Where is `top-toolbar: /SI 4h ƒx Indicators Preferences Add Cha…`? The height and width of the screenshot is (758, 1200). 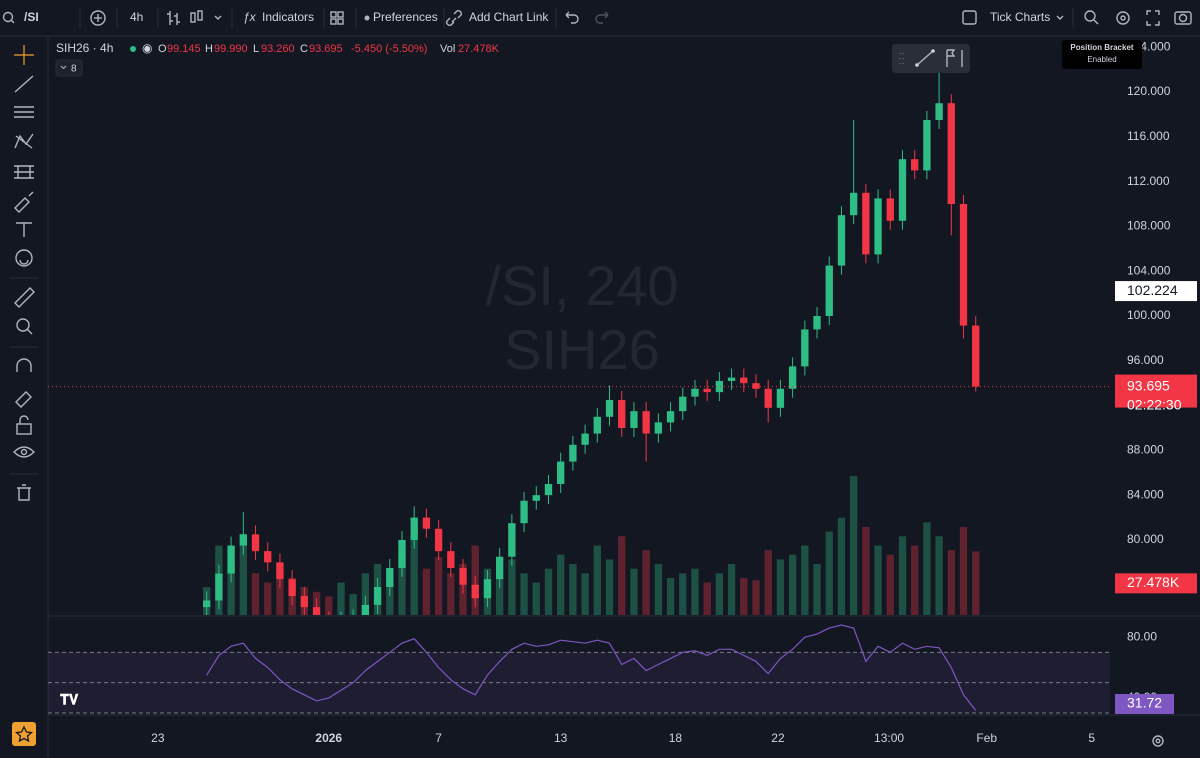 top-toolbar: /SI 4h ƒx Indicators Preferences Add Cha… is located at coordinates (600, 22).